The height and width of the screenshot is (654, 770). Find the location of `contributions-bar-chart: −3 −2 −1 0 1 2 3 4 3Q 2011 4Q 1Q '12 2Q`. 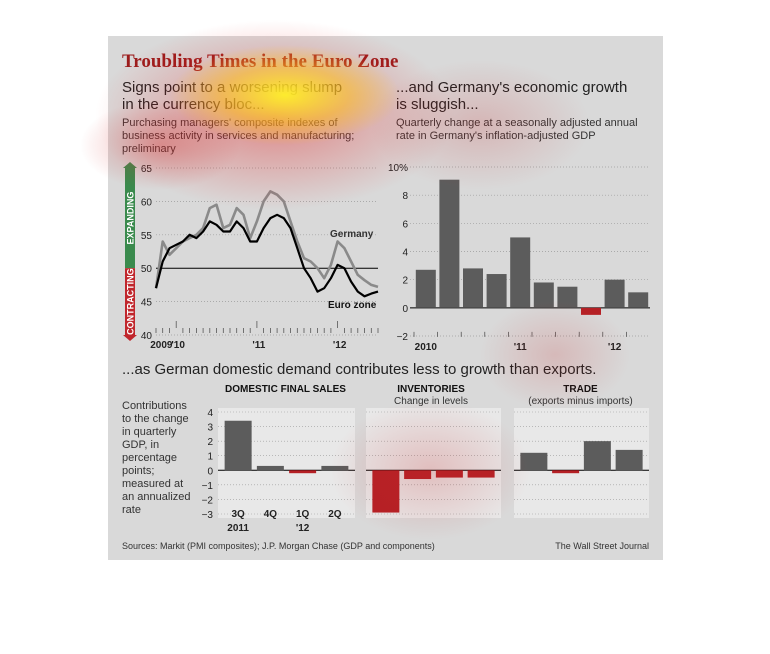

contributions-bar-chart: −3 −2 −1 0 1 2 3 4 3Q 2011 4Q 1Q '12 2Q is located at coordinates (425, 471).